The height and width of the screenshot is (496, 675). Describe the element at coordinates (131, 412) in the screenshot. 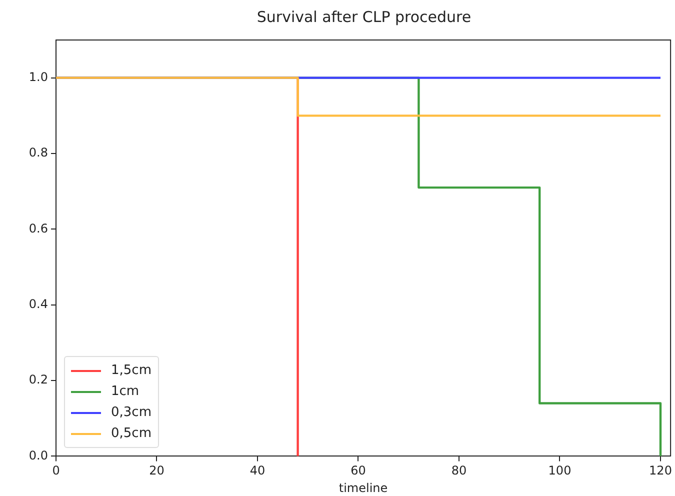

I see `legend-label: 0,3cm` at that location.